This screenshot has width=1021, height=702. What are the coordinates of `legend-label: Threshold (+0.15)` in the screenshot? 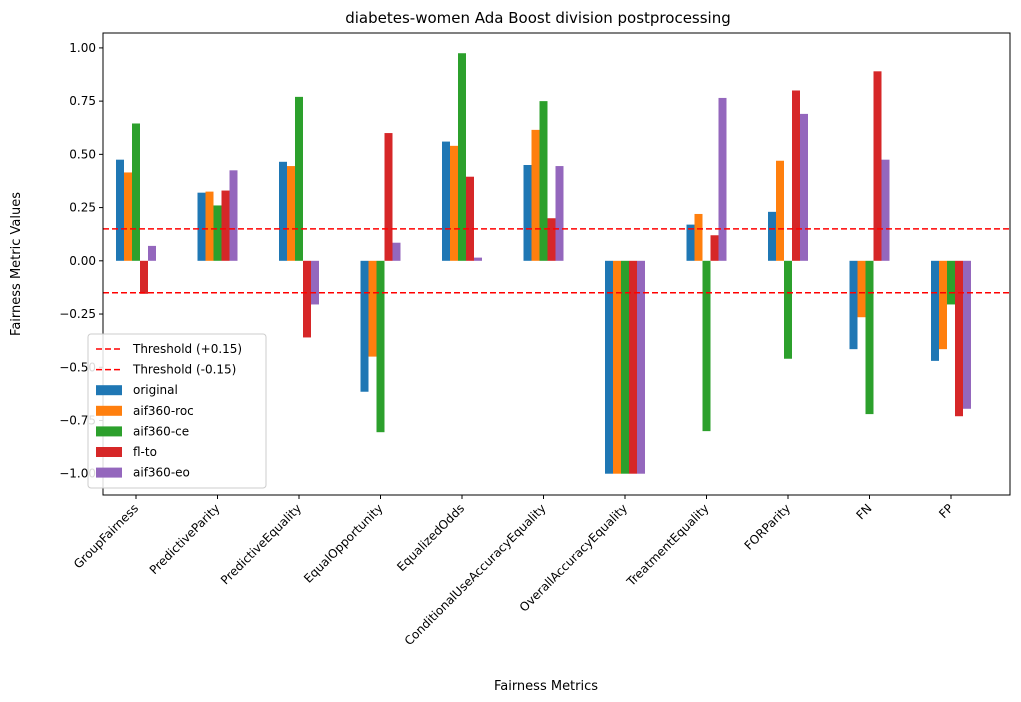 It's located at (187, 349).